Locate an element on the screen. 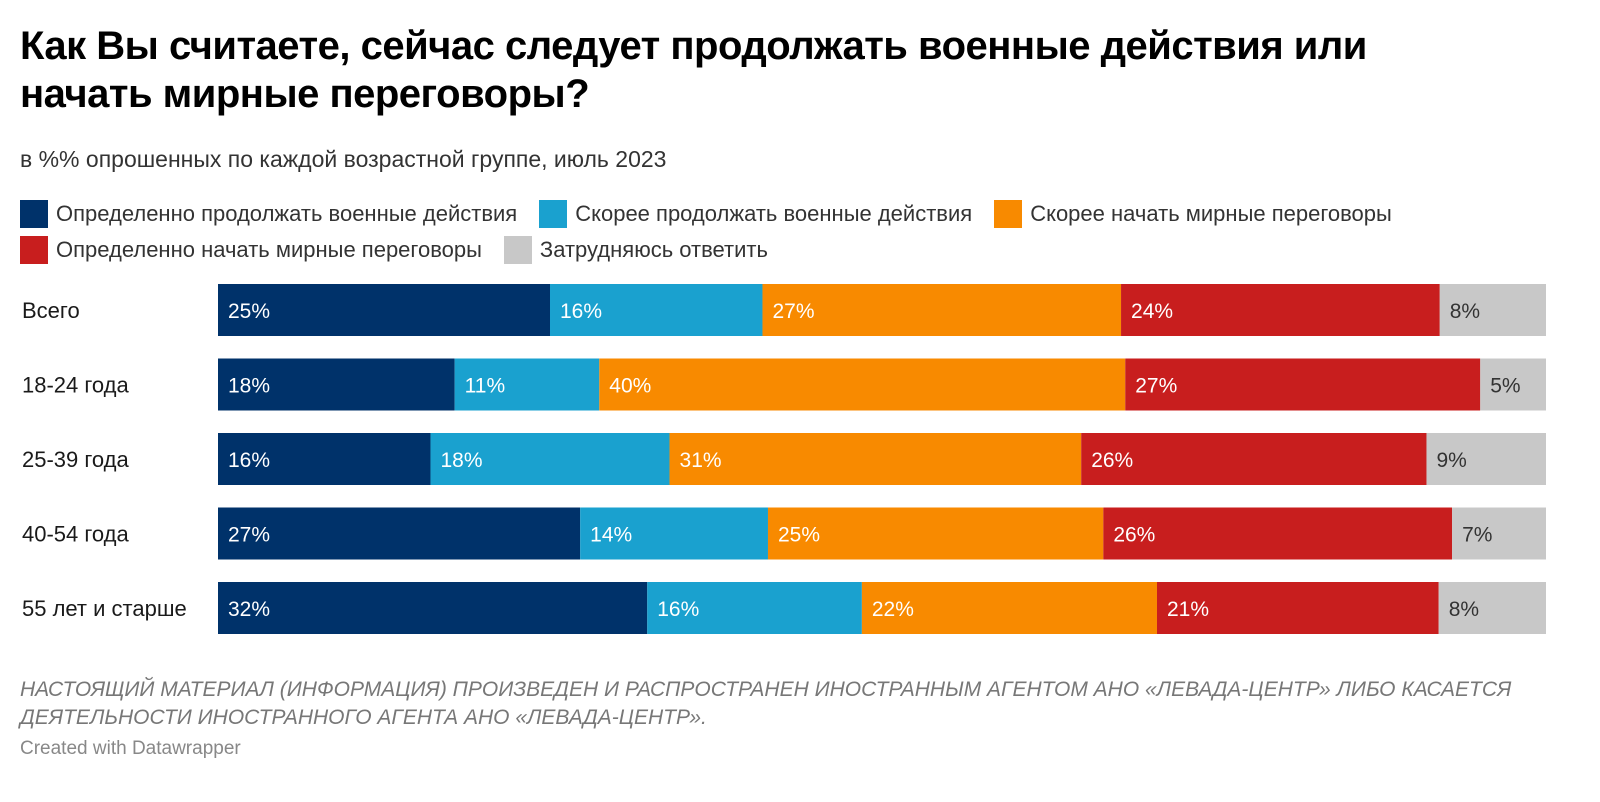 The image size is (1600, 802). category-label: Всего is located at coordinates (51, 310).